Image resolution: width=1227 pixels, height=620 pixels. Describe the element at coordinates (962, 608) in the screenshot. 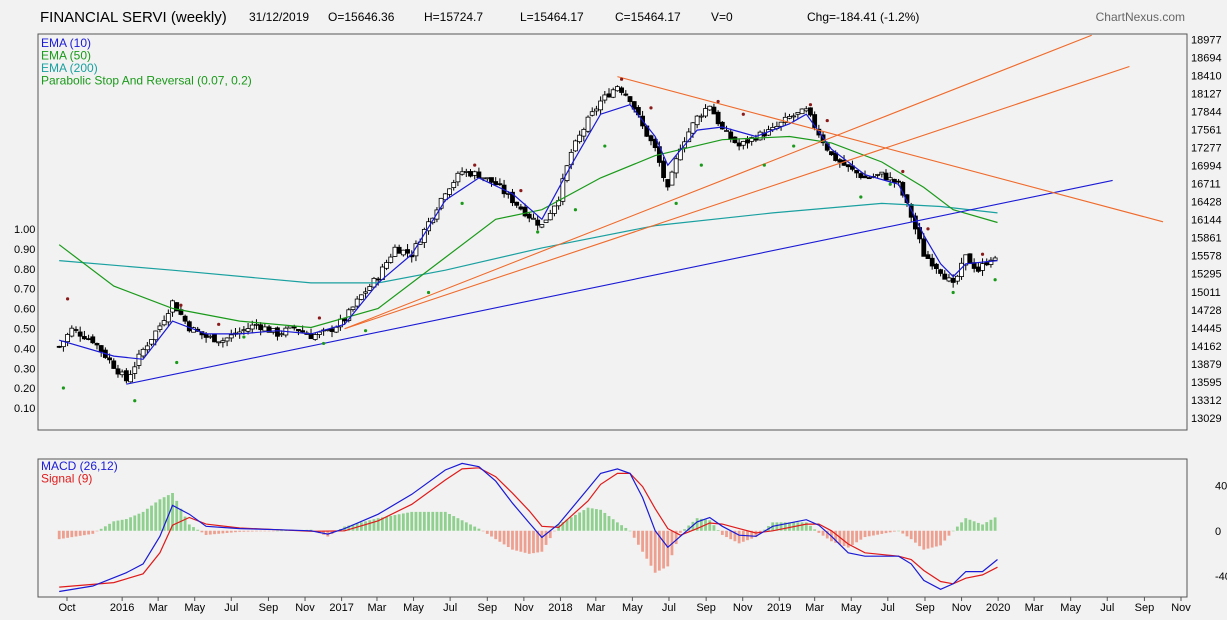

I see `x-axis-tick-label: Nov` at that location.